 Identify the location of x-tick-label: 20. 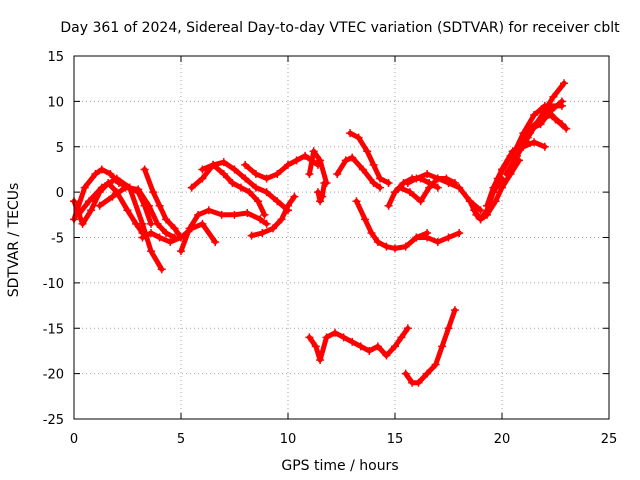
(502, 439).